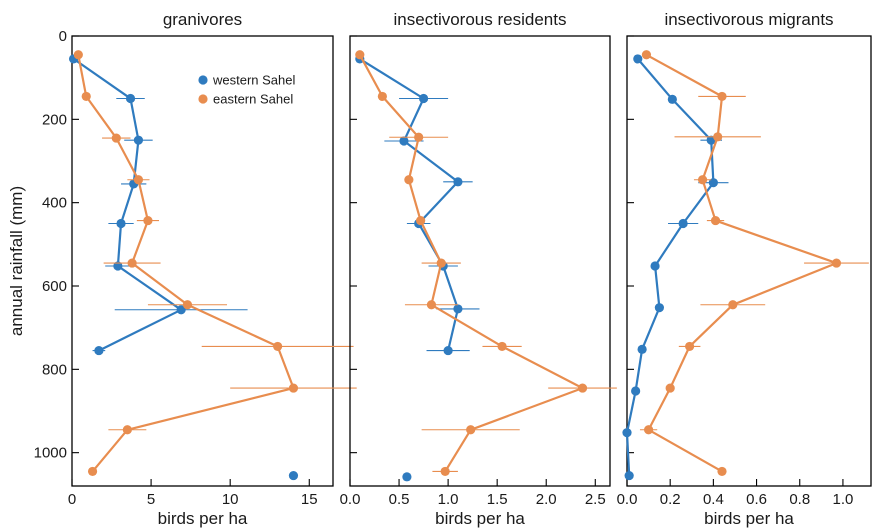 Image resolution: width=881 pixels, height=528 pixels. Describe the element at coordinates (713, 499) in the screenshot. I see `x-tick-label: 0.4` at that location.